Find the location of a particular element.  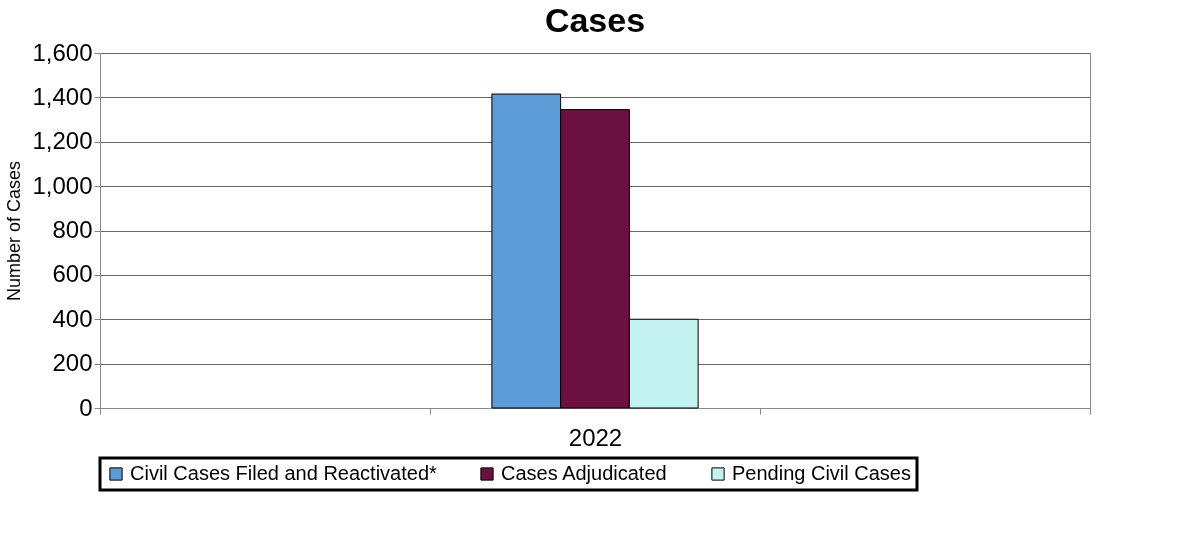

legend-label: Cases Adjudicated is located at coordinates (584, 473).